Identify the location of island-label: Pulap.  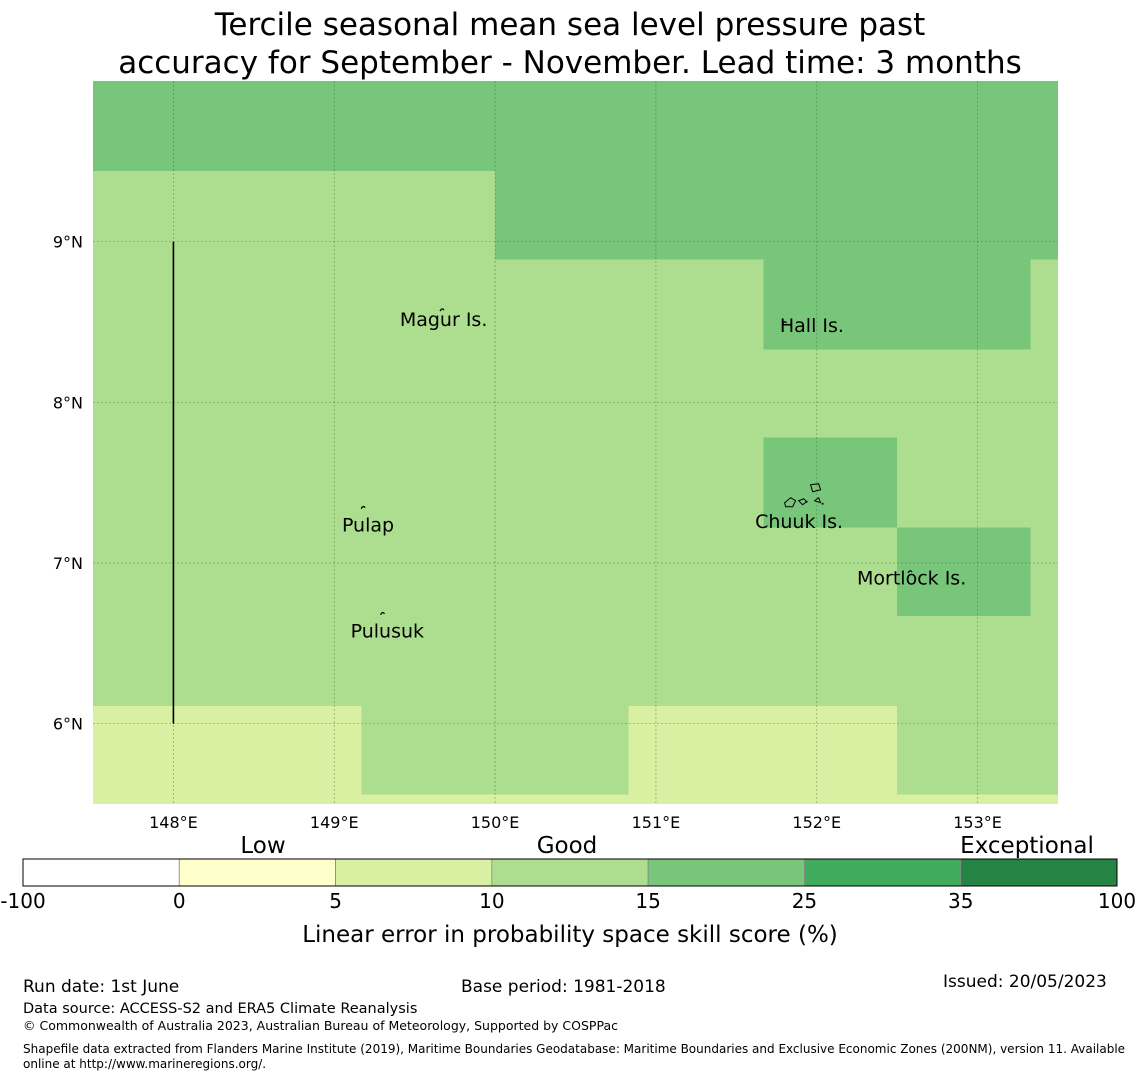
(368, 525).